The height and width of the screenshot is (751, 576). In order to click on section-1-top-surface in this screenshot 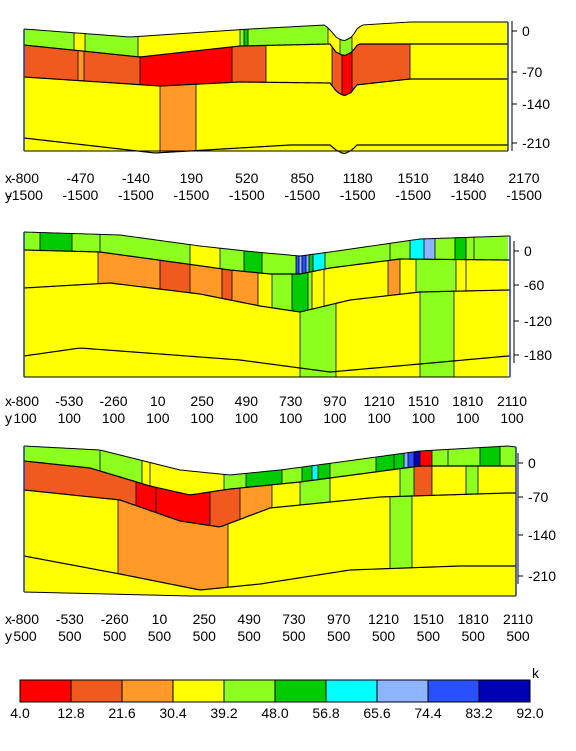, I will do `click(265, 31)`.